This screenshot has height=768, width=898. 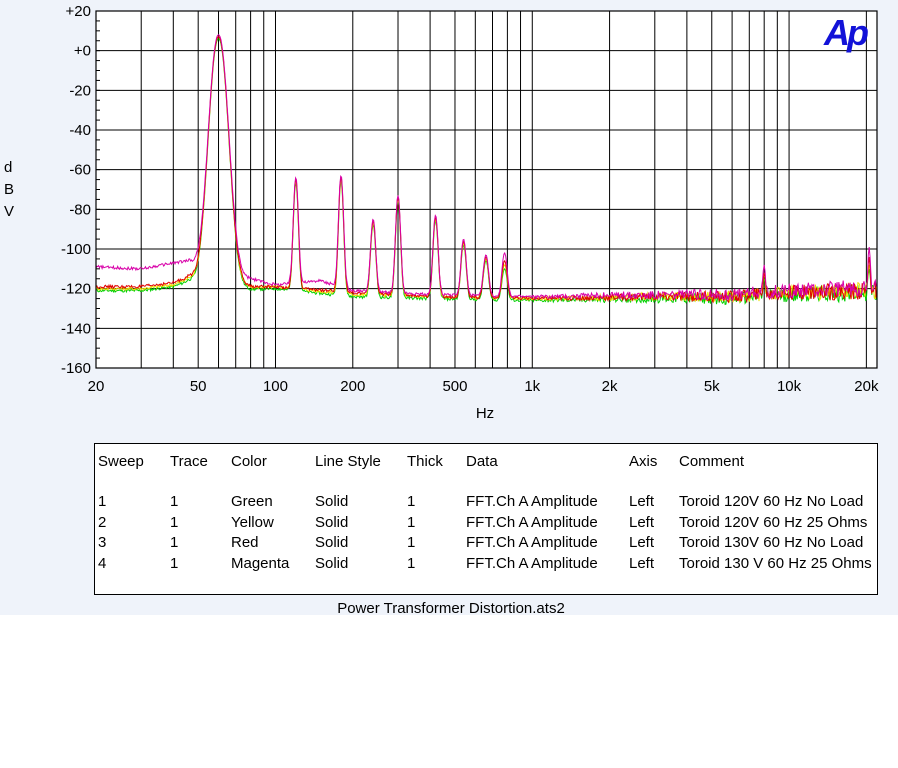 What do you see at coordinates (454, 386) in the screenshot?
I see `x-tick-label: 500` at bounding box center [454, 386].